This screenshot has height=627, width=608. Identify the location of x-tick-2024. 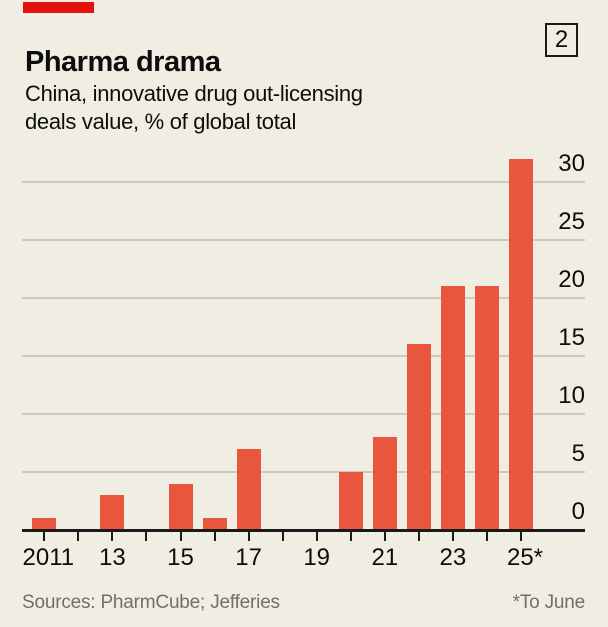
(486, 536).